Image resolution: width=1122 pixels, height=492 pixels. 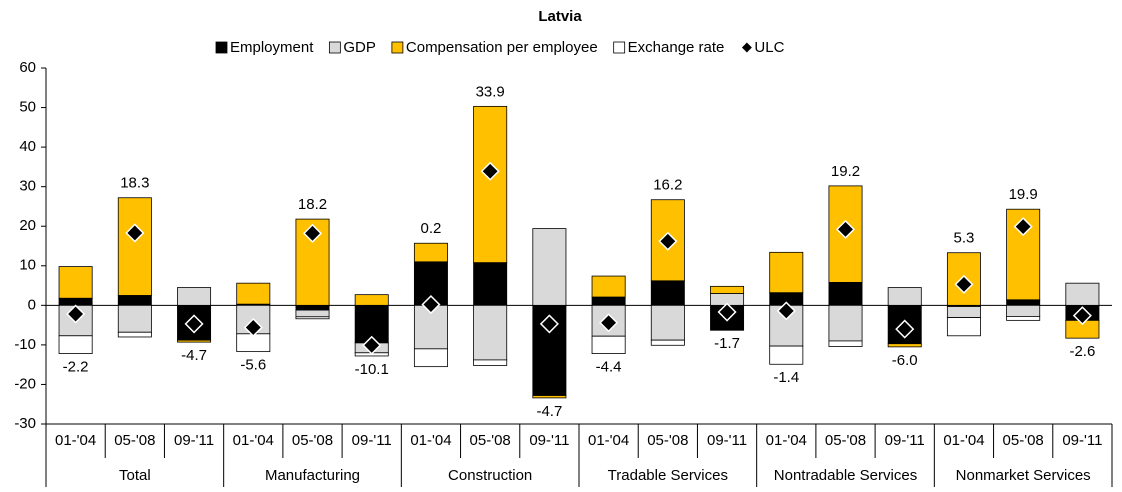 What do you see at coordinates (25, 423) in the screenshot?
I see `y-tick-label: -30` at bounding box center [25, 423].